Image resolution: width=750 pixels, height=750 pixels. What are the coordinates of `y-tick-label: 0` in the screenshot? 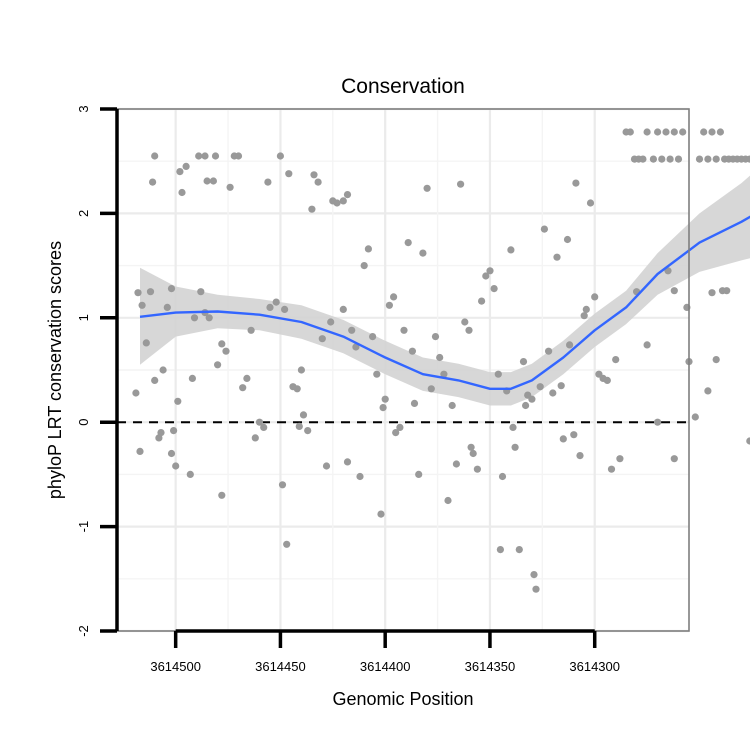 It's located at (83, 422).